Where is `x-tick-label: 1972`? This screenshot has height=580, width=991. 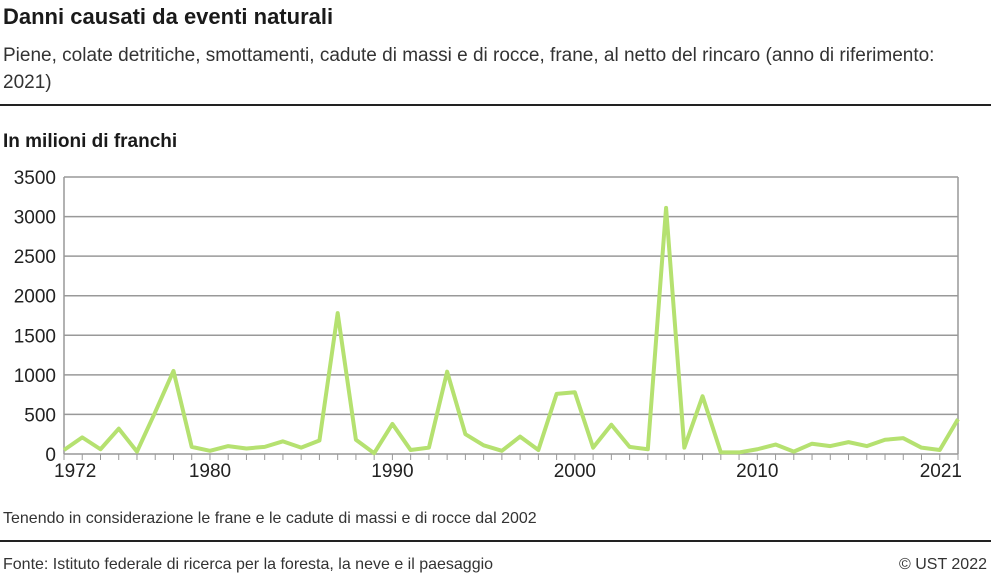 x-tick-label: 1972 is located at coordinates (75, 471).